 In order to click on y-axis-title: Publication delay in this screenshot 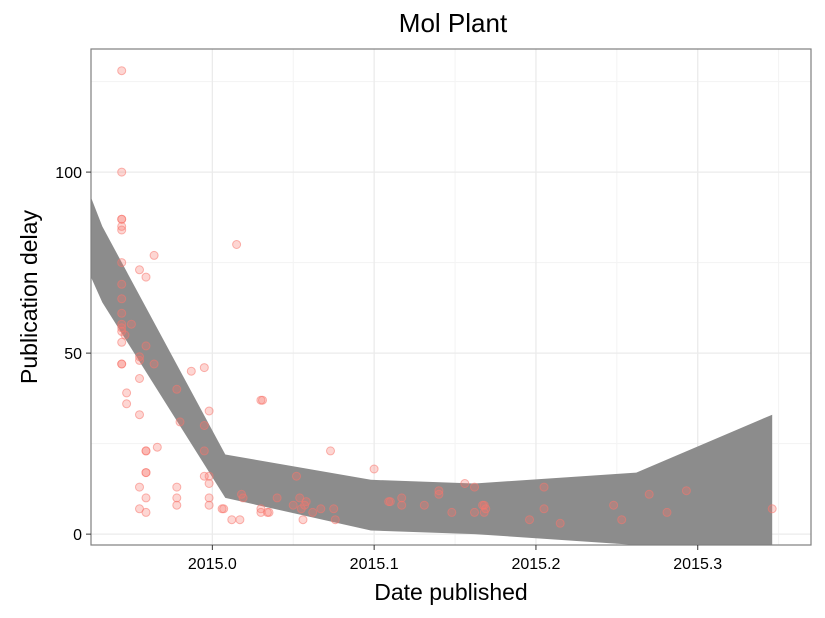, I will do `click(29, 297)`.